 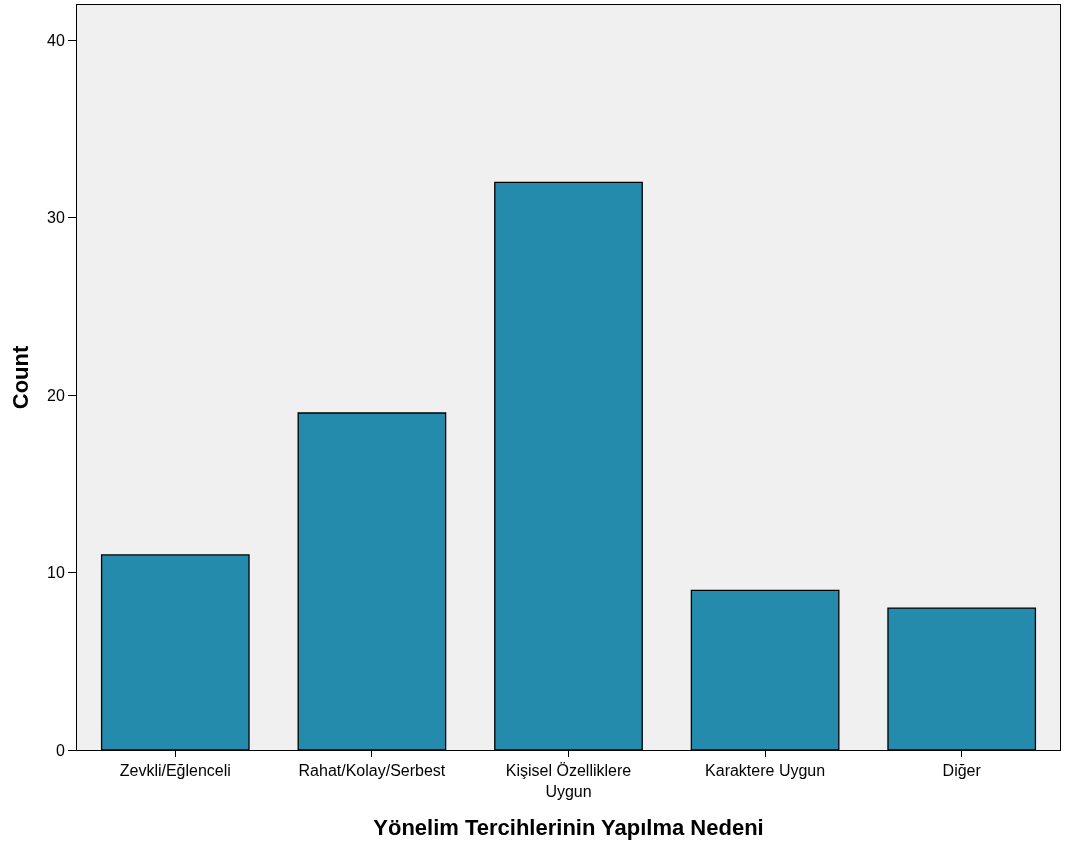 What do you see at coordinates (56, 41) in the screenshot?
I see `y-tick-label: 40` at bounding box center [56, 41].